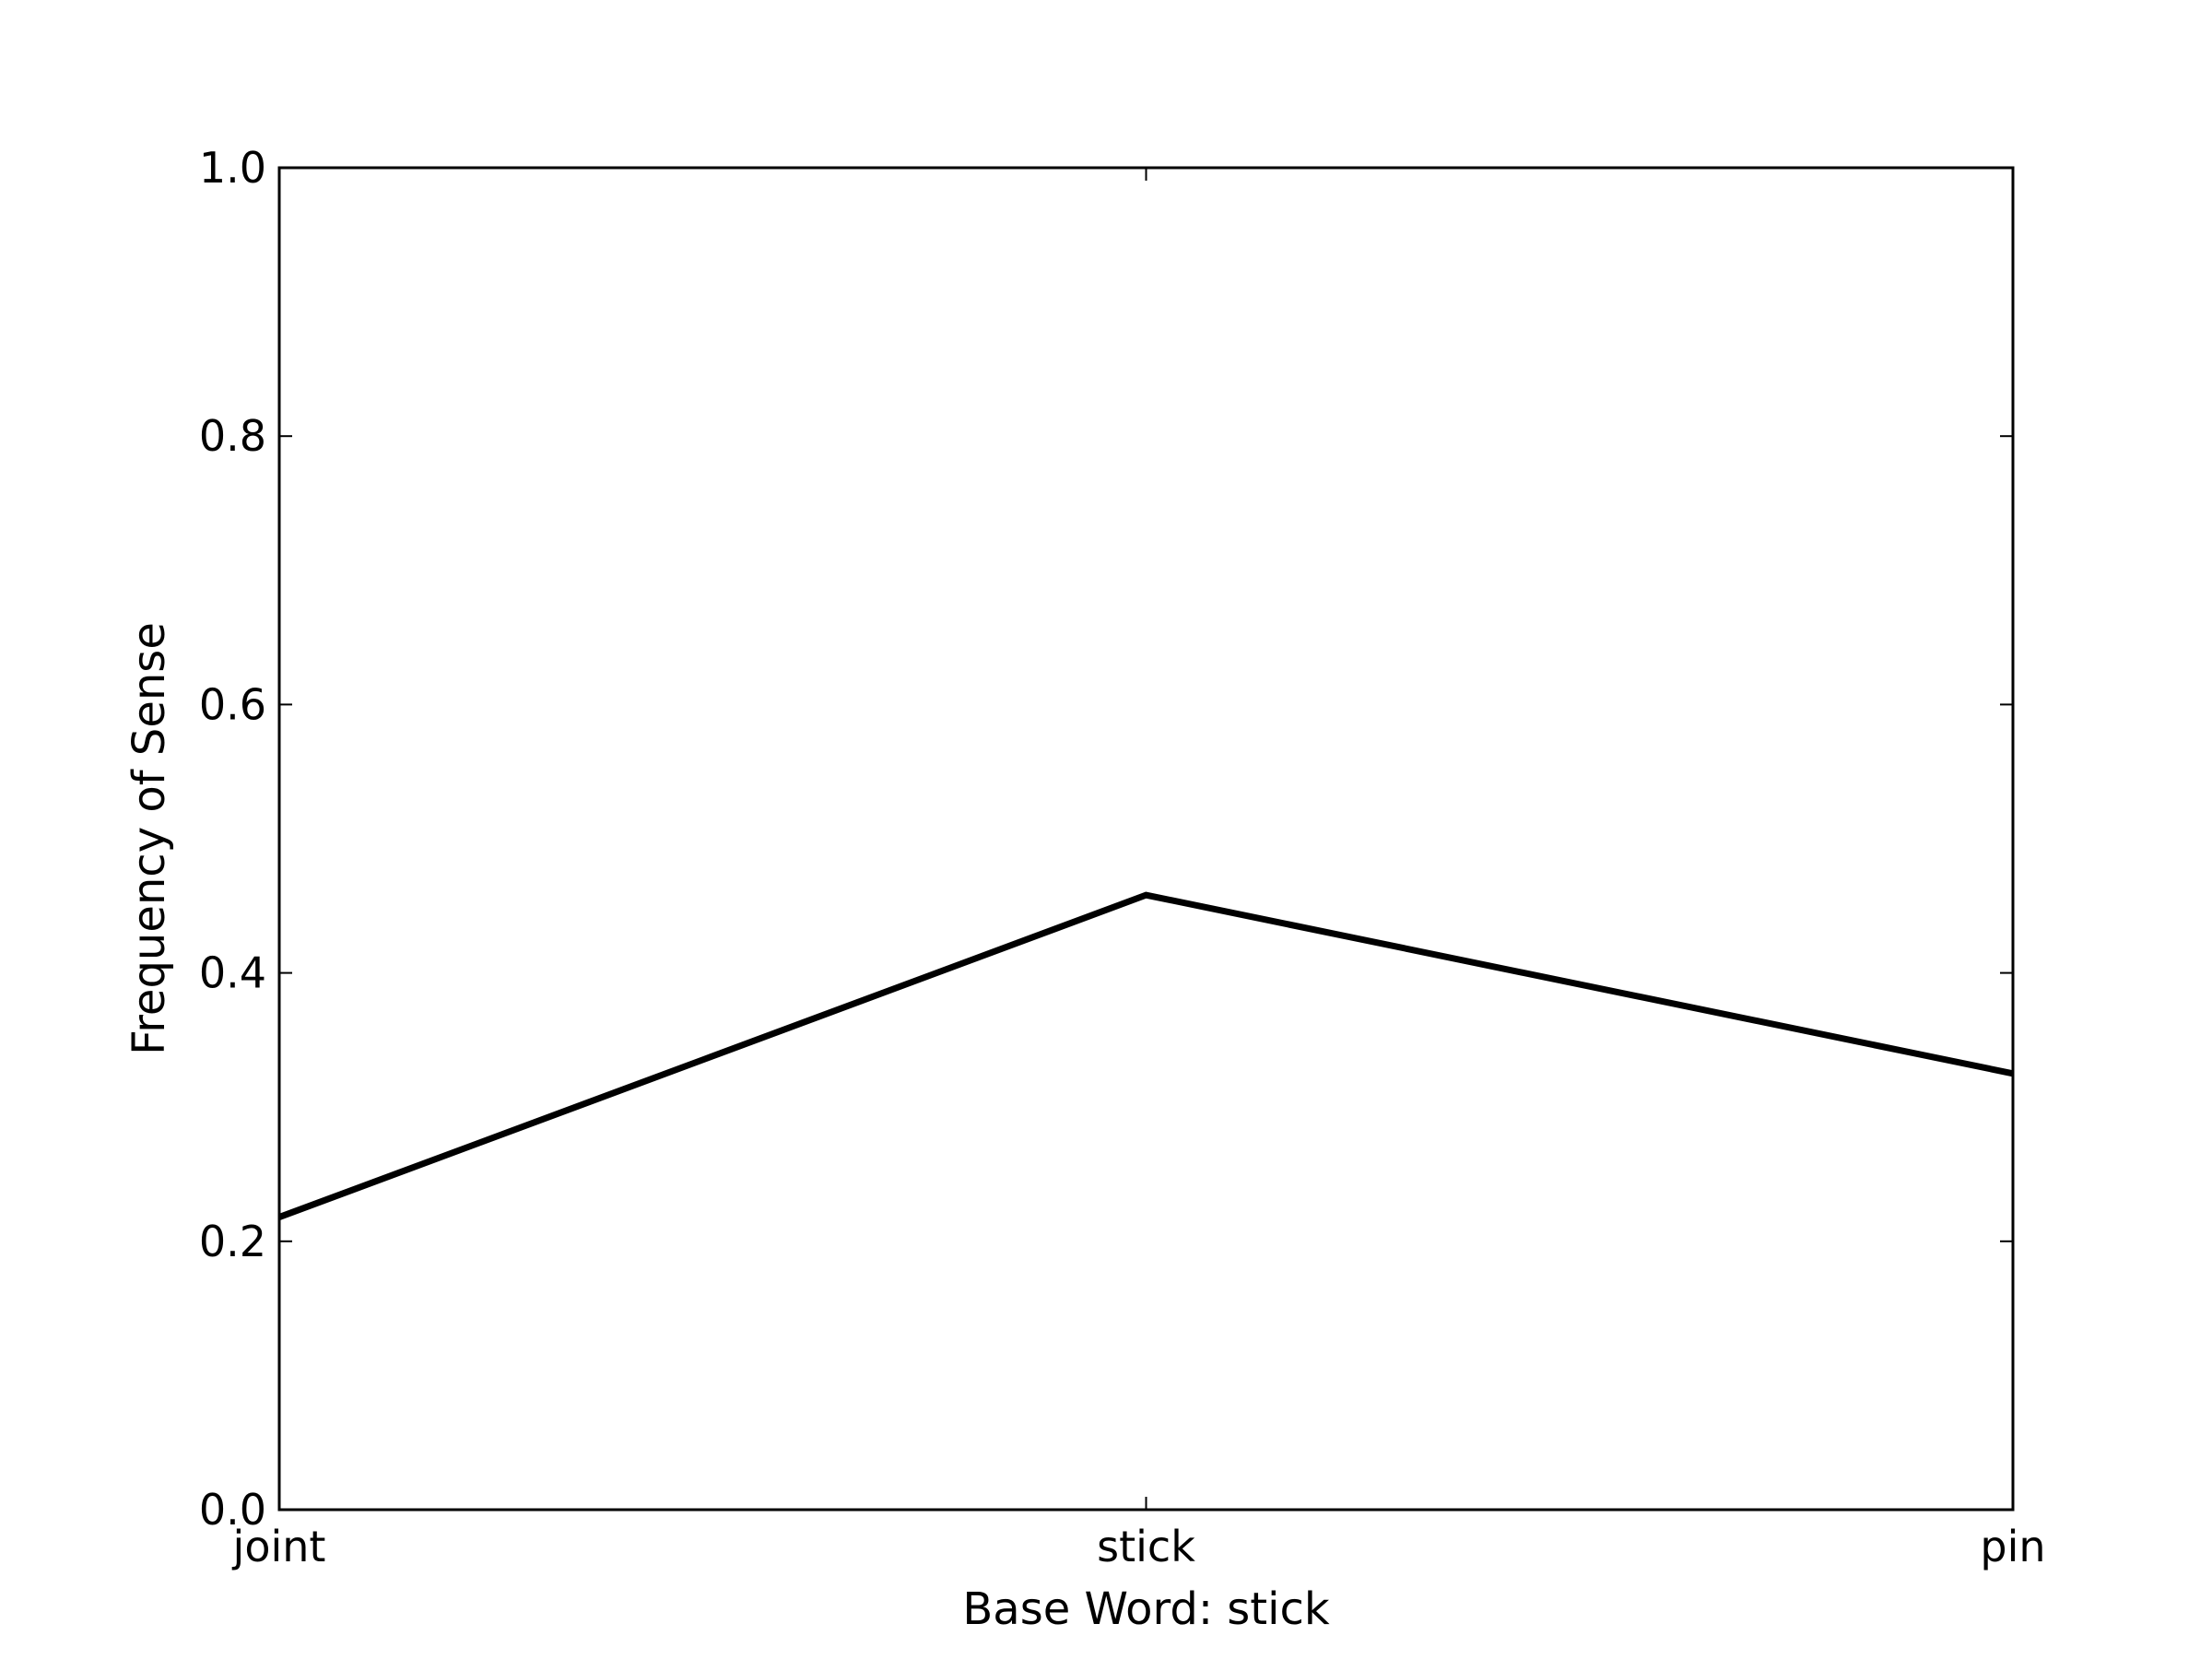 This screenshot has height=1659, width=2212. What do you see at coordinates (232, 1241) in the screenshot?
I see `y-tick-label: 0.2` at bounding box center [232, 1241].